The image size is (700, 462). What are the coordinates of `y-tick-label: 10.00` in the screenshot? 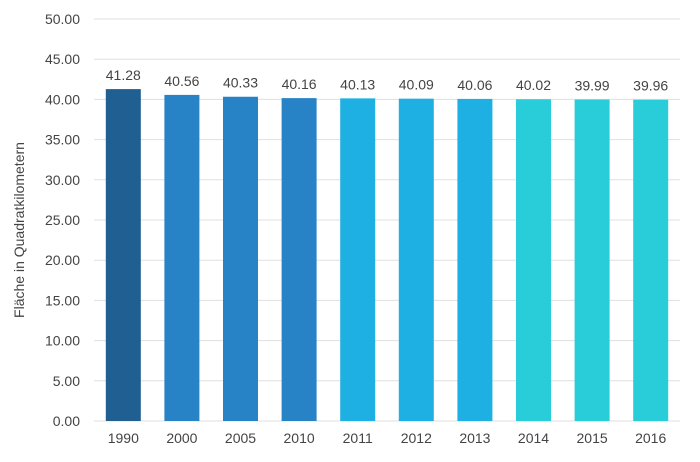 It's located at (62, 341).